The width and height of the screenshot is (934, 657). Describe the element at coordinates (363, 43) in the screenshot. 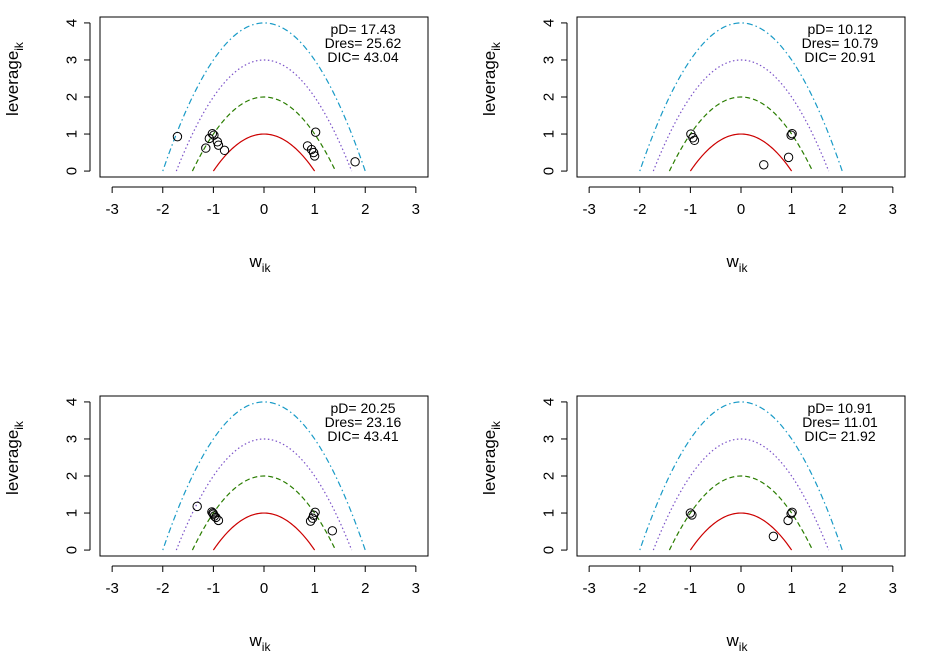

I see `stat-dres: Dres= 25.62` at that location.